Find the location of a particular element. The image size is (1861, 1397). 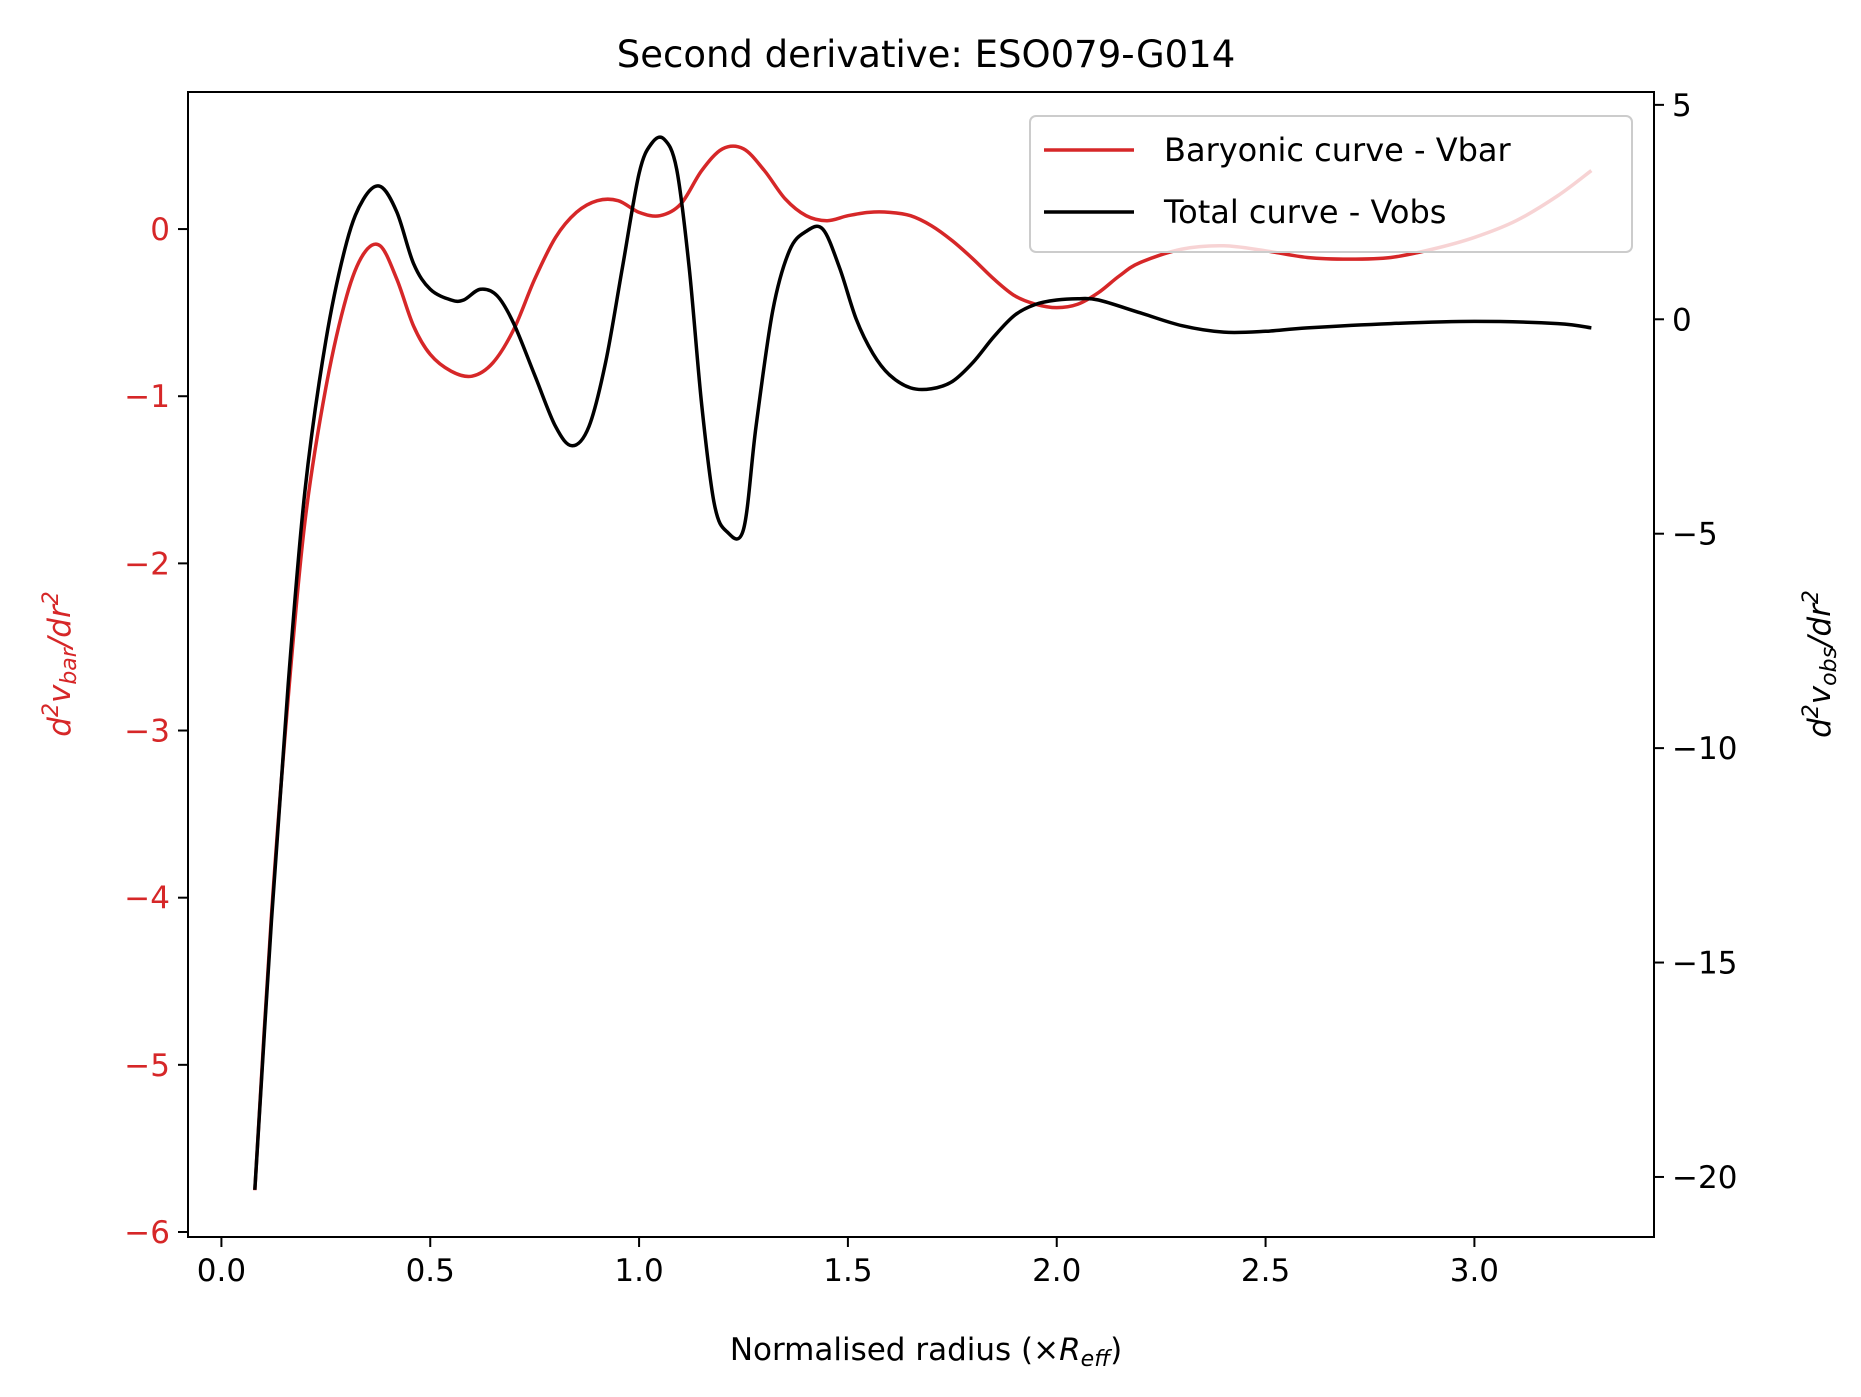

x-axis-label-sub: eff is located at coordinates (1097, 1359).